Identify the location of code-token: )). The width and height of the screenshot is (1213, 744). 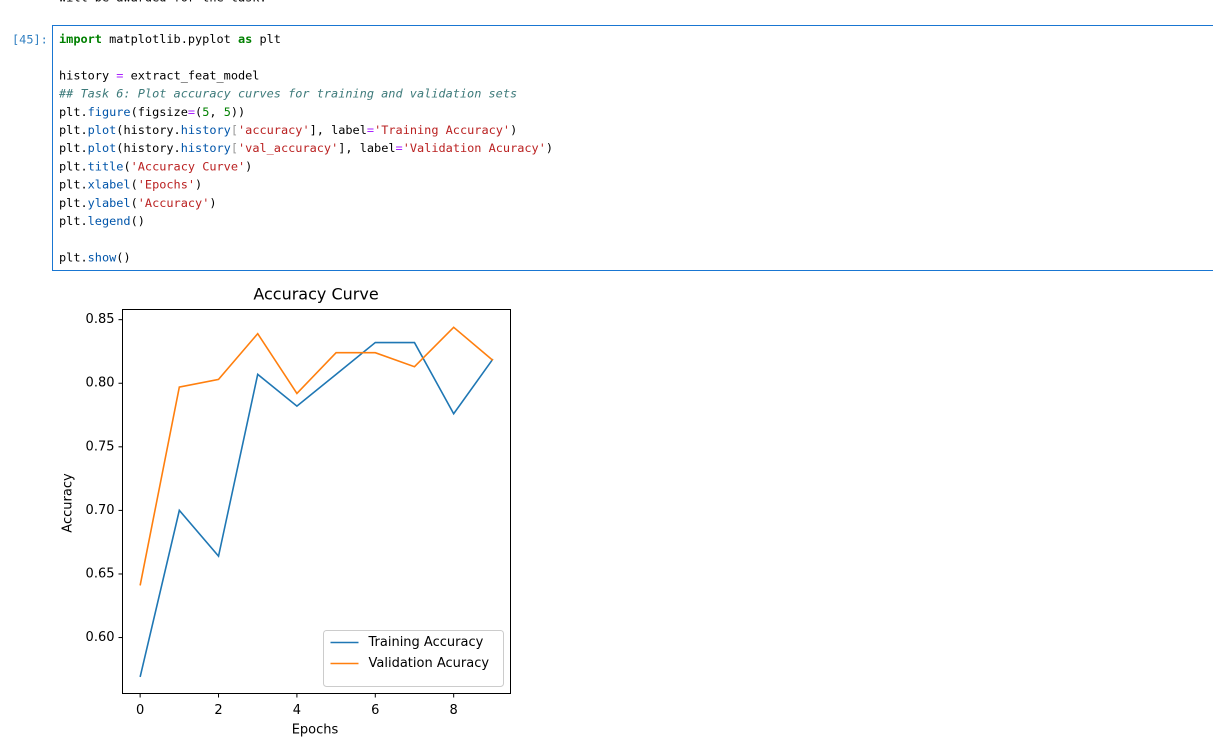
(238, 111).